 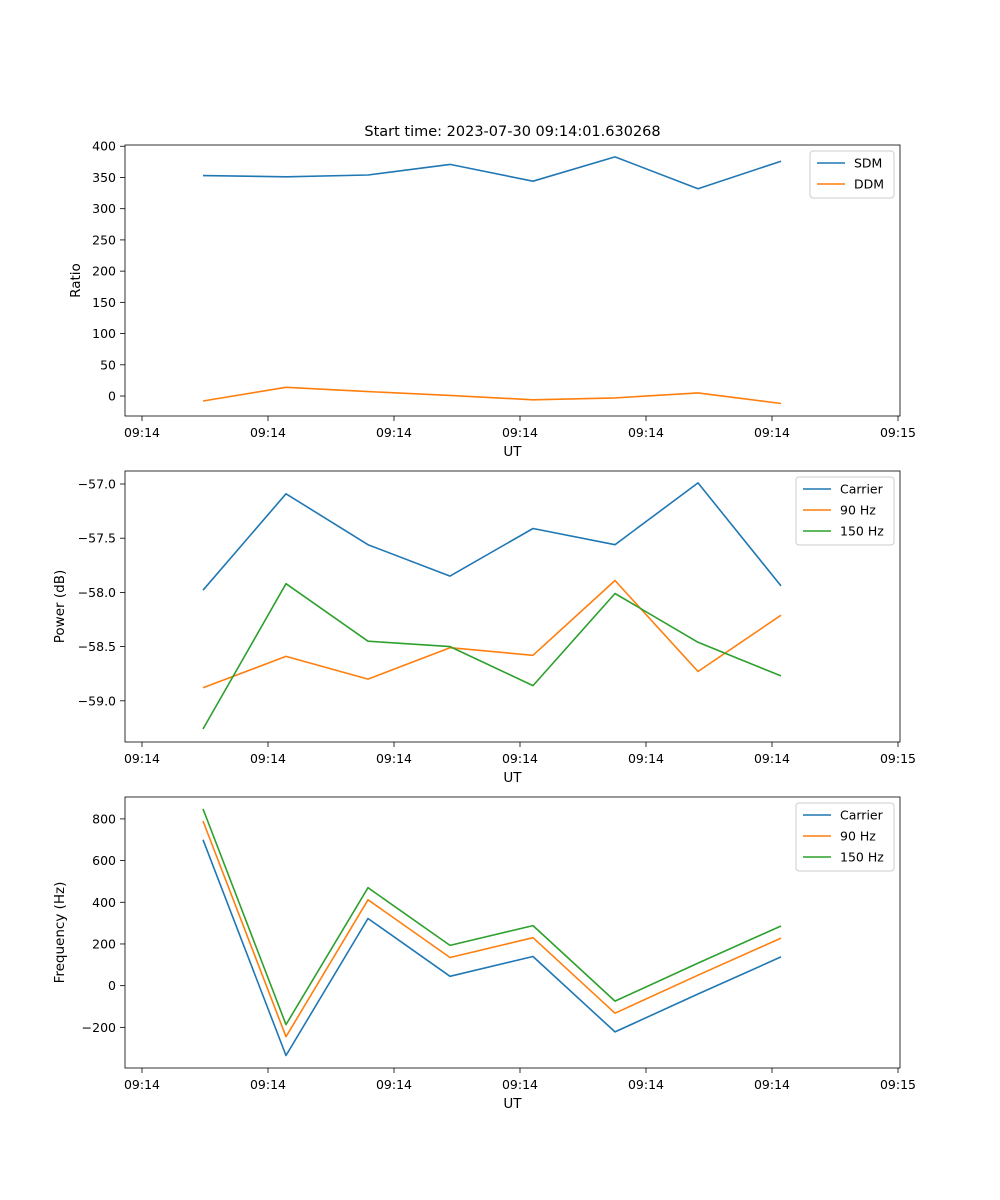 I want to click on y-tick-label: 100, so click(x=104, y=333).